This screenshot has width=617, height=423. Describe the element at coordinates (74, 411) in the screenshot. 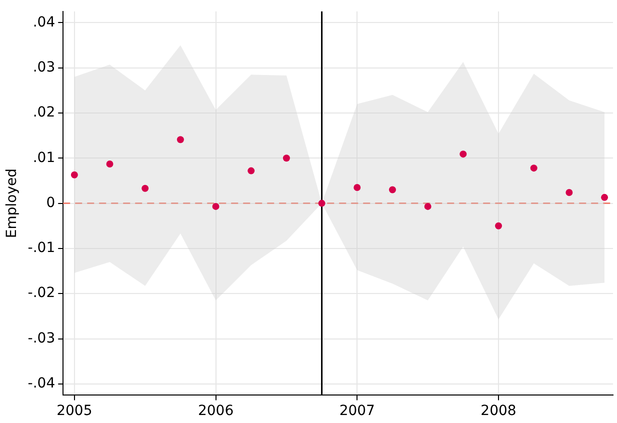

I see `x-tick-label: 2005` at that location.